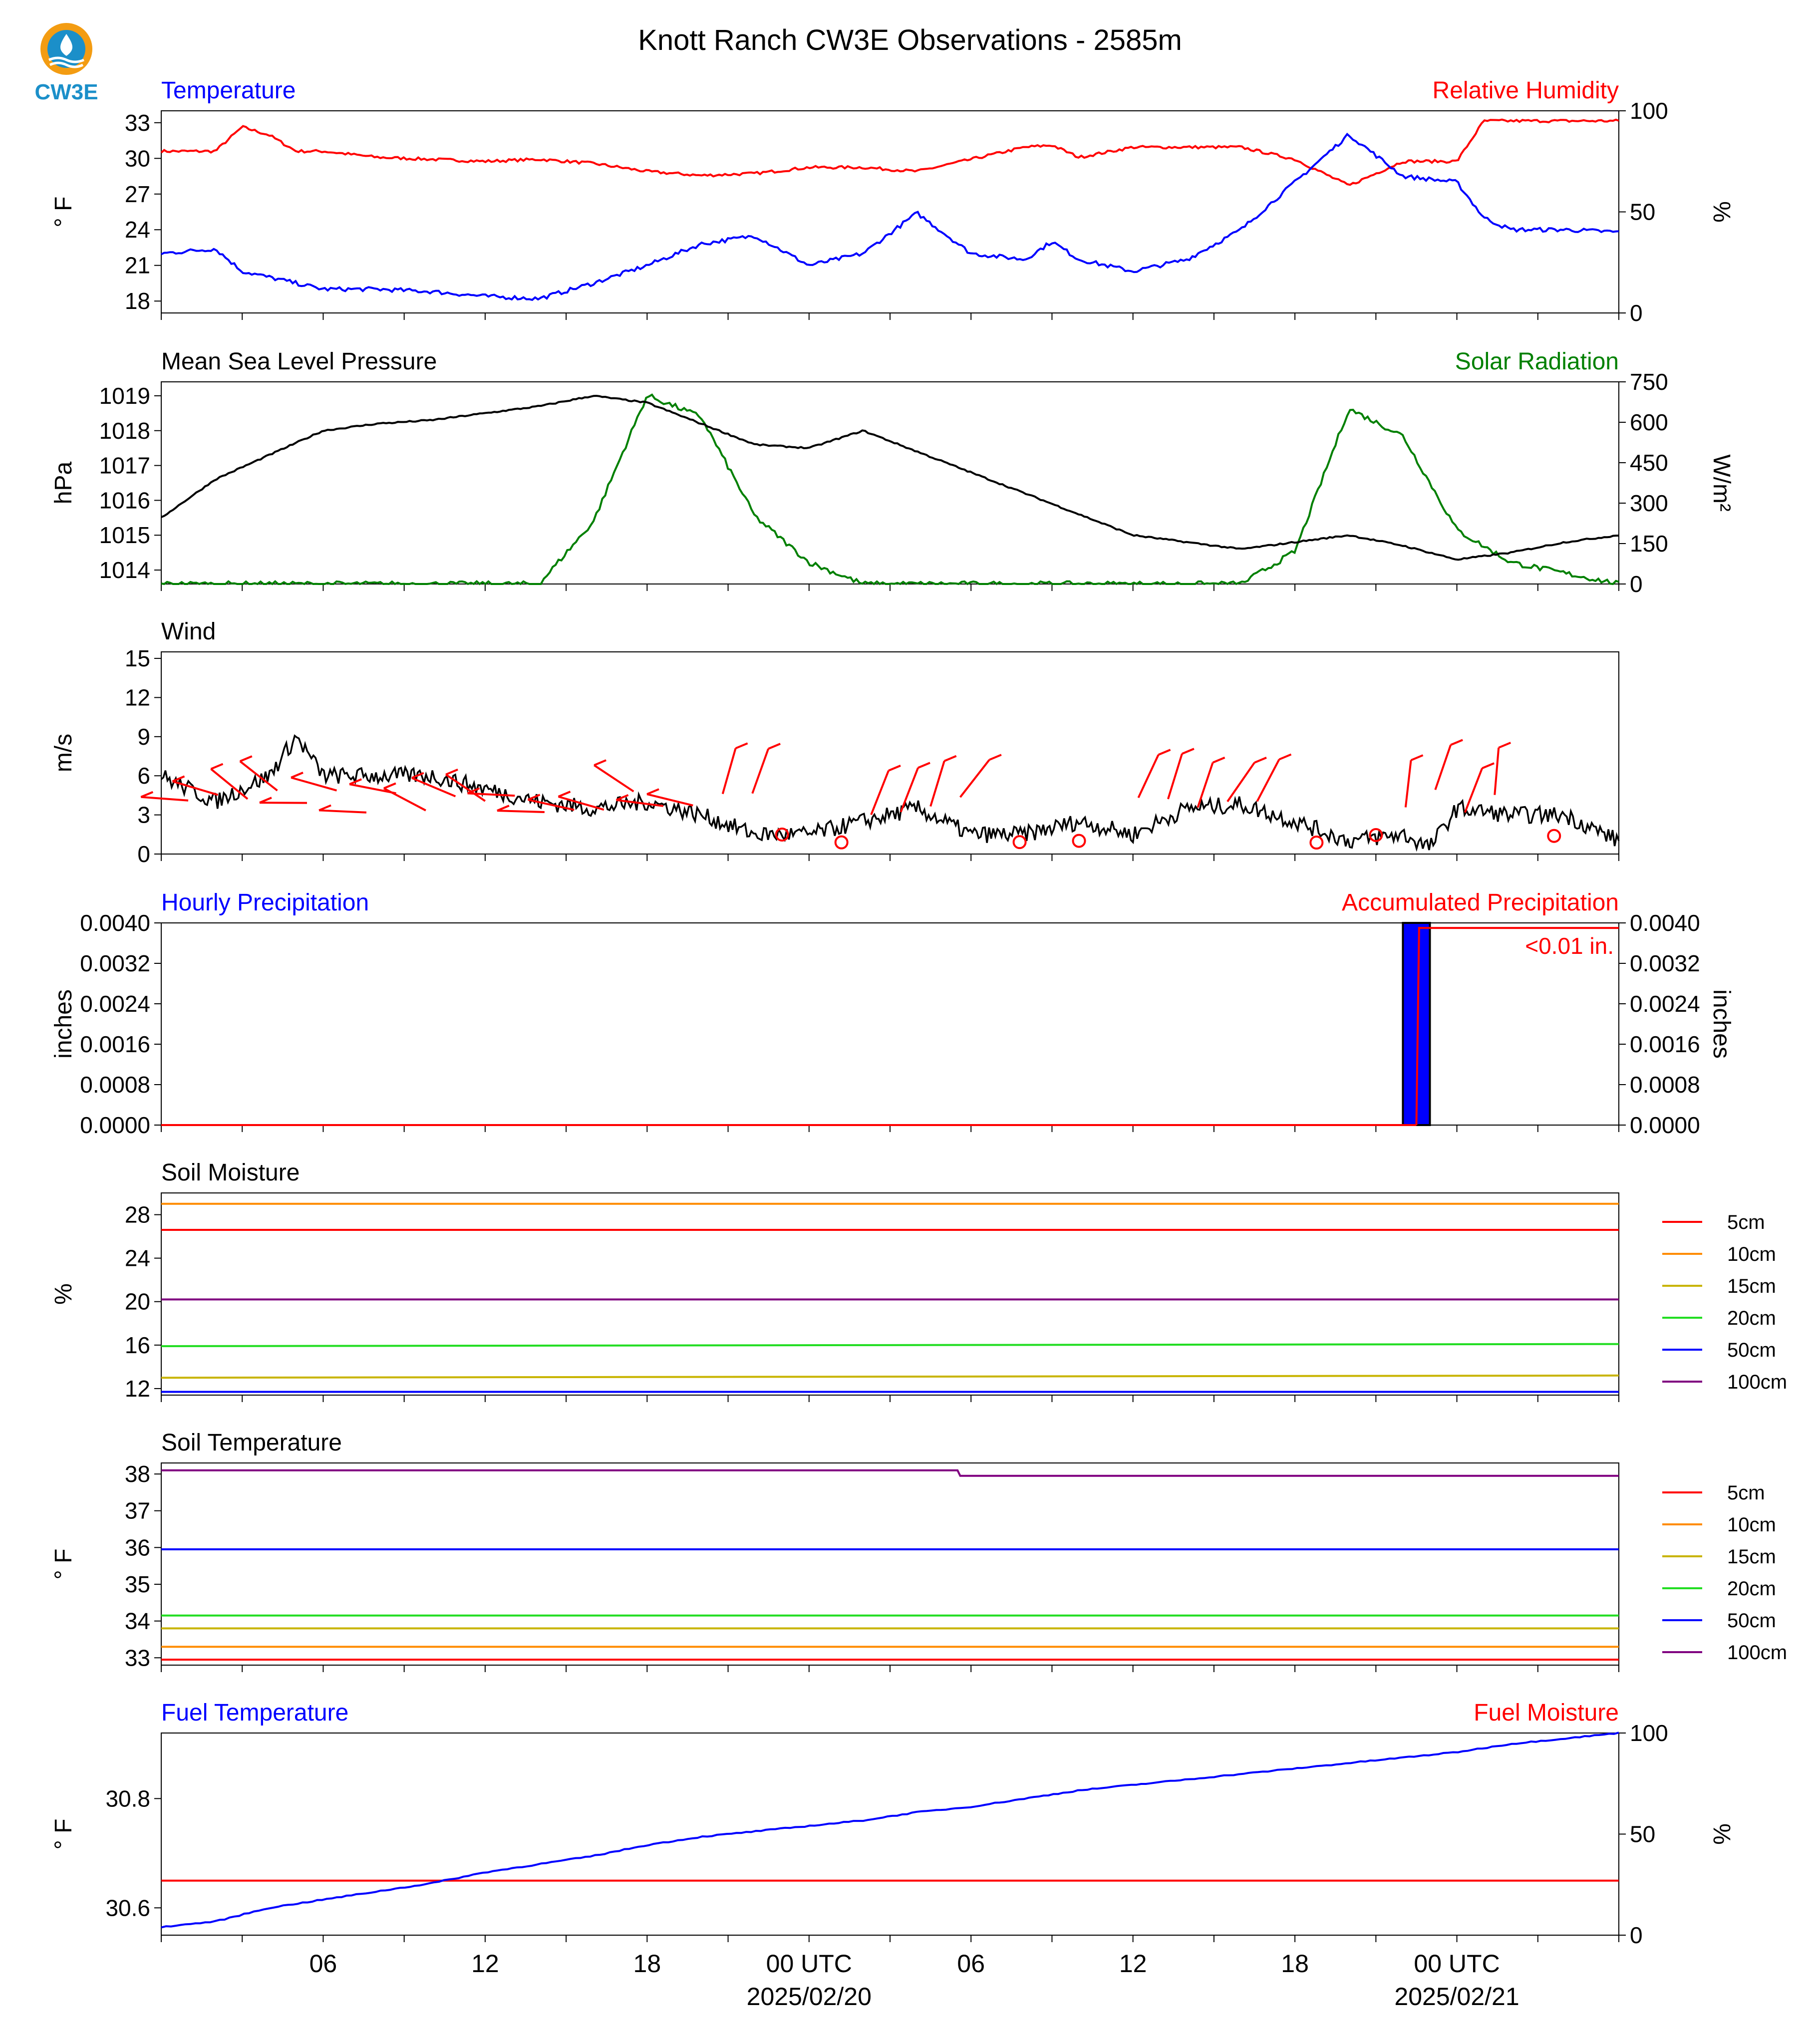 The height and width of the screenshot is (2028, 1820). I want to click on y-right-tick-label: 50, so click(1642, 212).